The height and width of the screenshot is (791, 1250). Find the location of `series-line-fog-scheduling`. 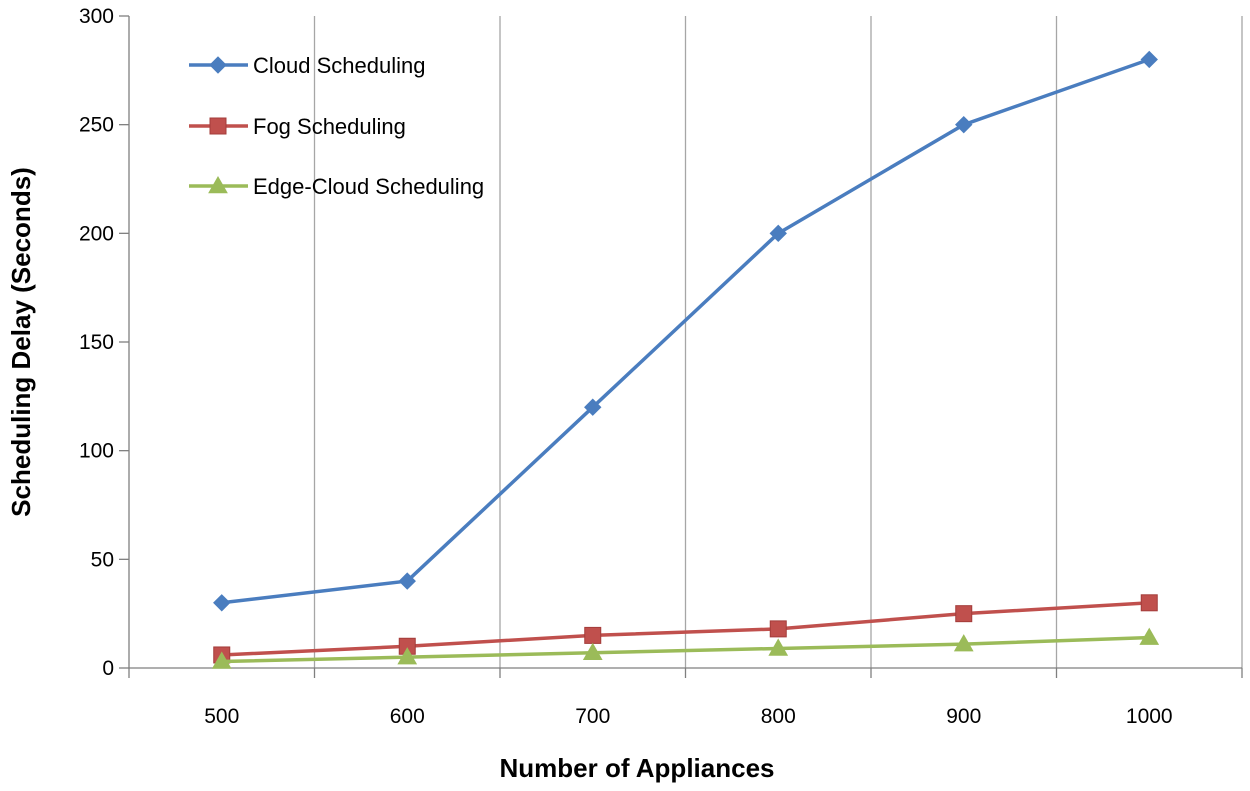

series-line-fog-scheduling is located at coordinates (685, 629).